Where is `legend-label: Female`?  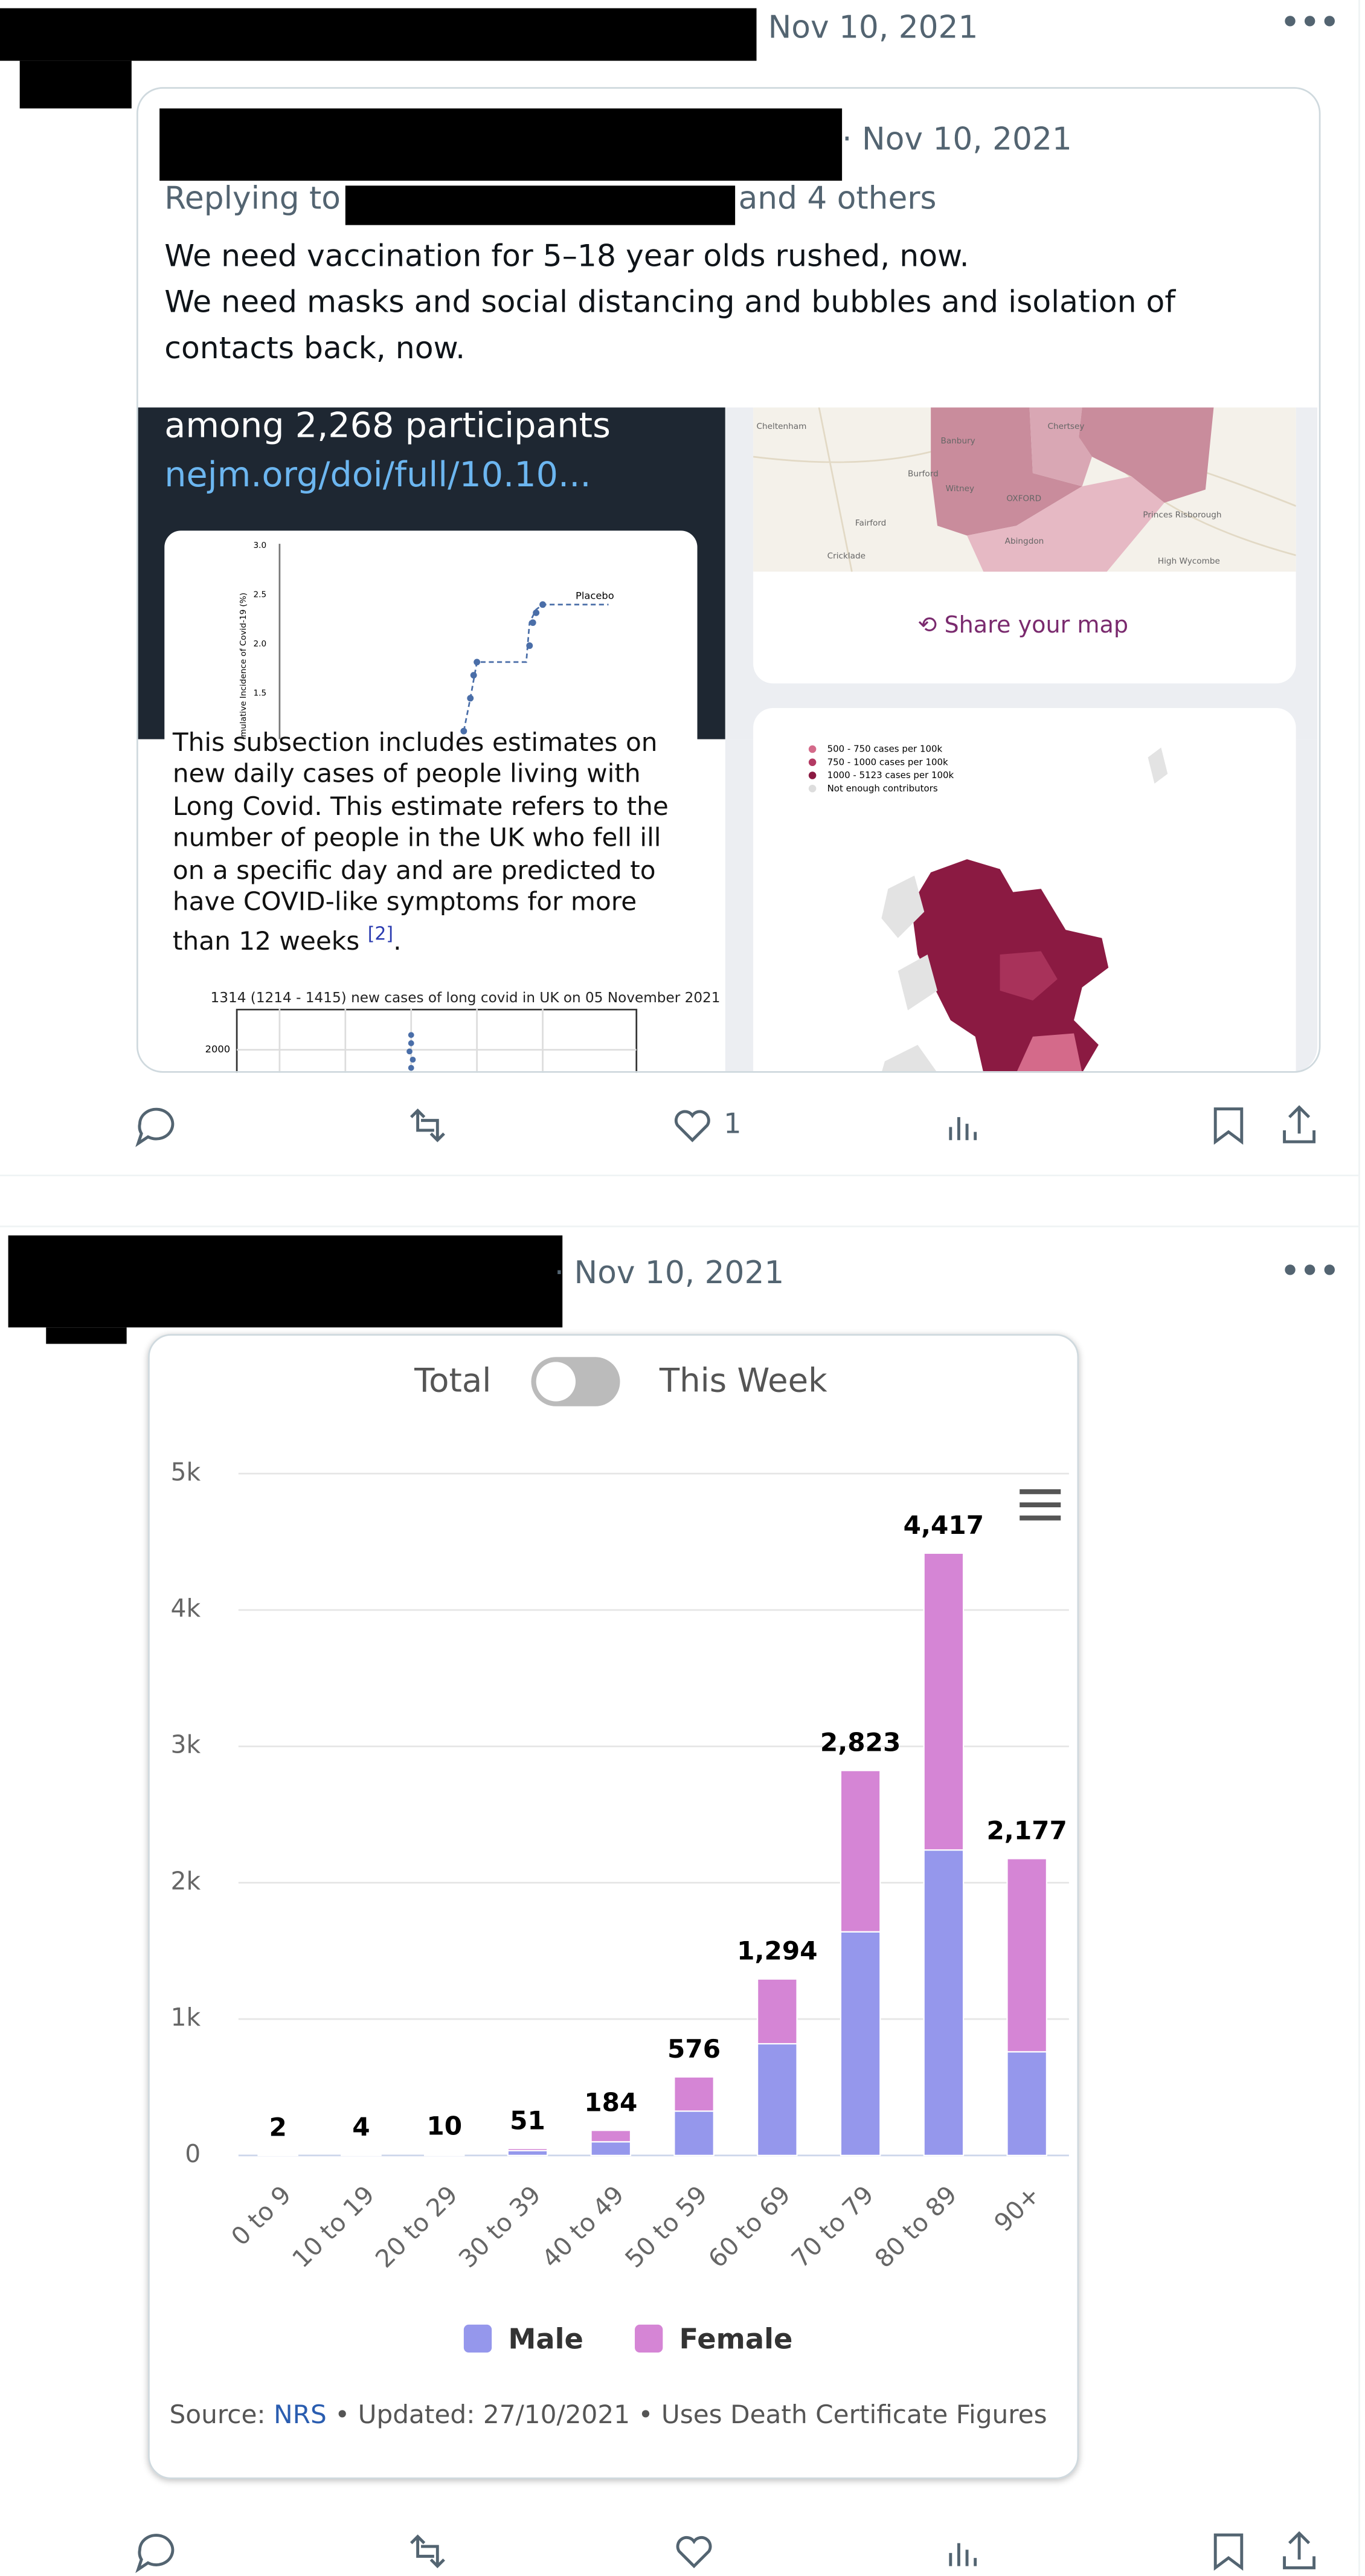
legend-label: Female is located at coordinates (736, 2339).